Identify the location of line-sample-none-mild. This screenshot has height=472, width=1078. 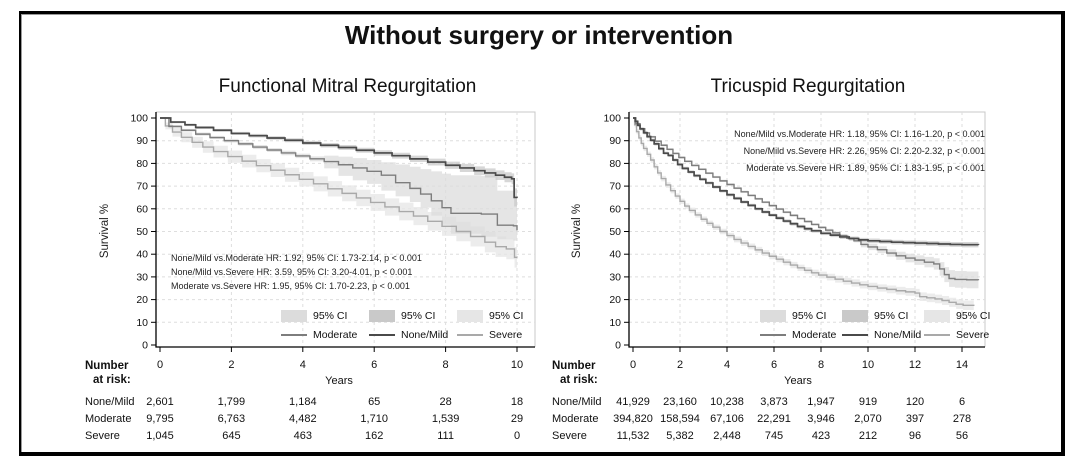
(382, 334).